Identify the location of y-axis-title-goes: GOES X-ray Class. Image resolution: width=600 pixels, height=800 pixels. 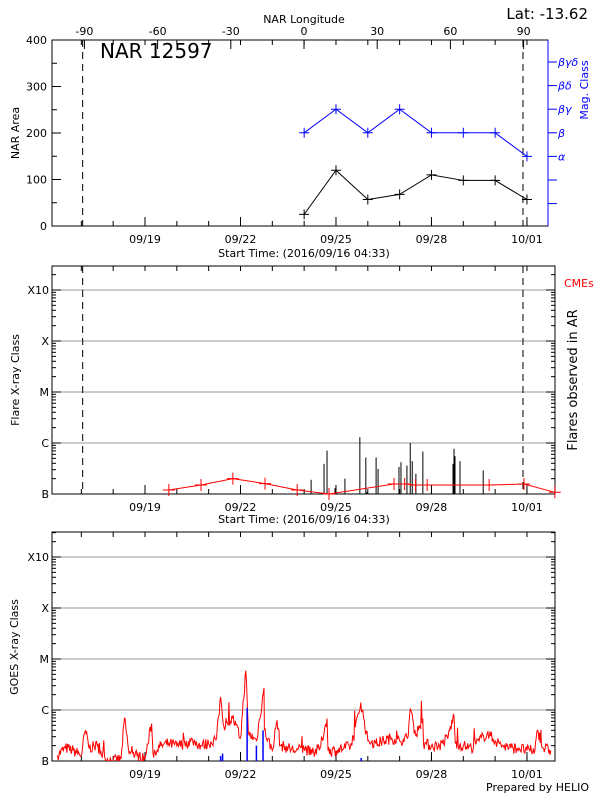
(14, 647).